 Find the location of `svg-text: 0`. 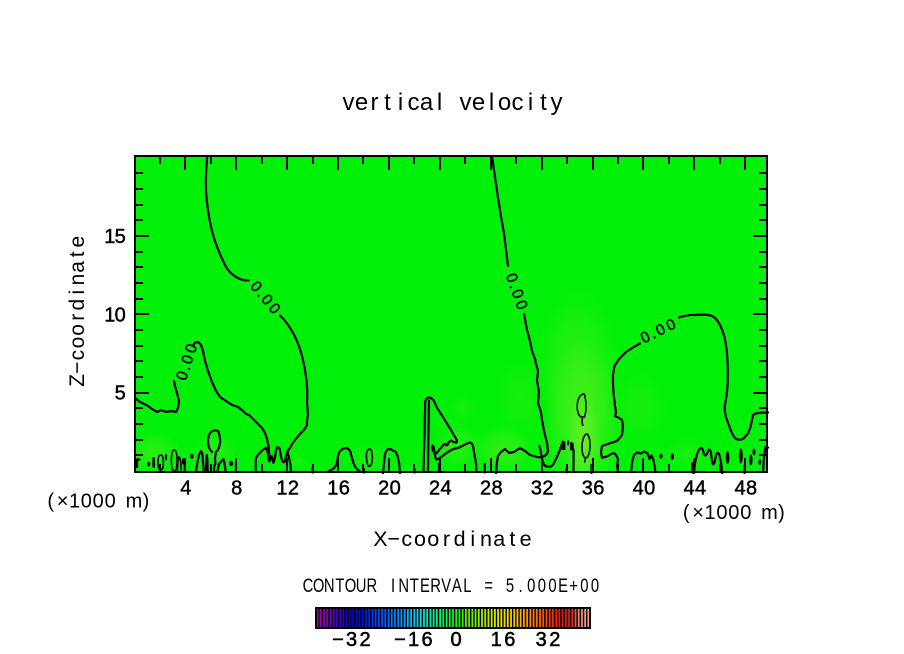

svg-text: 0 is located at coordinates (455, 640).